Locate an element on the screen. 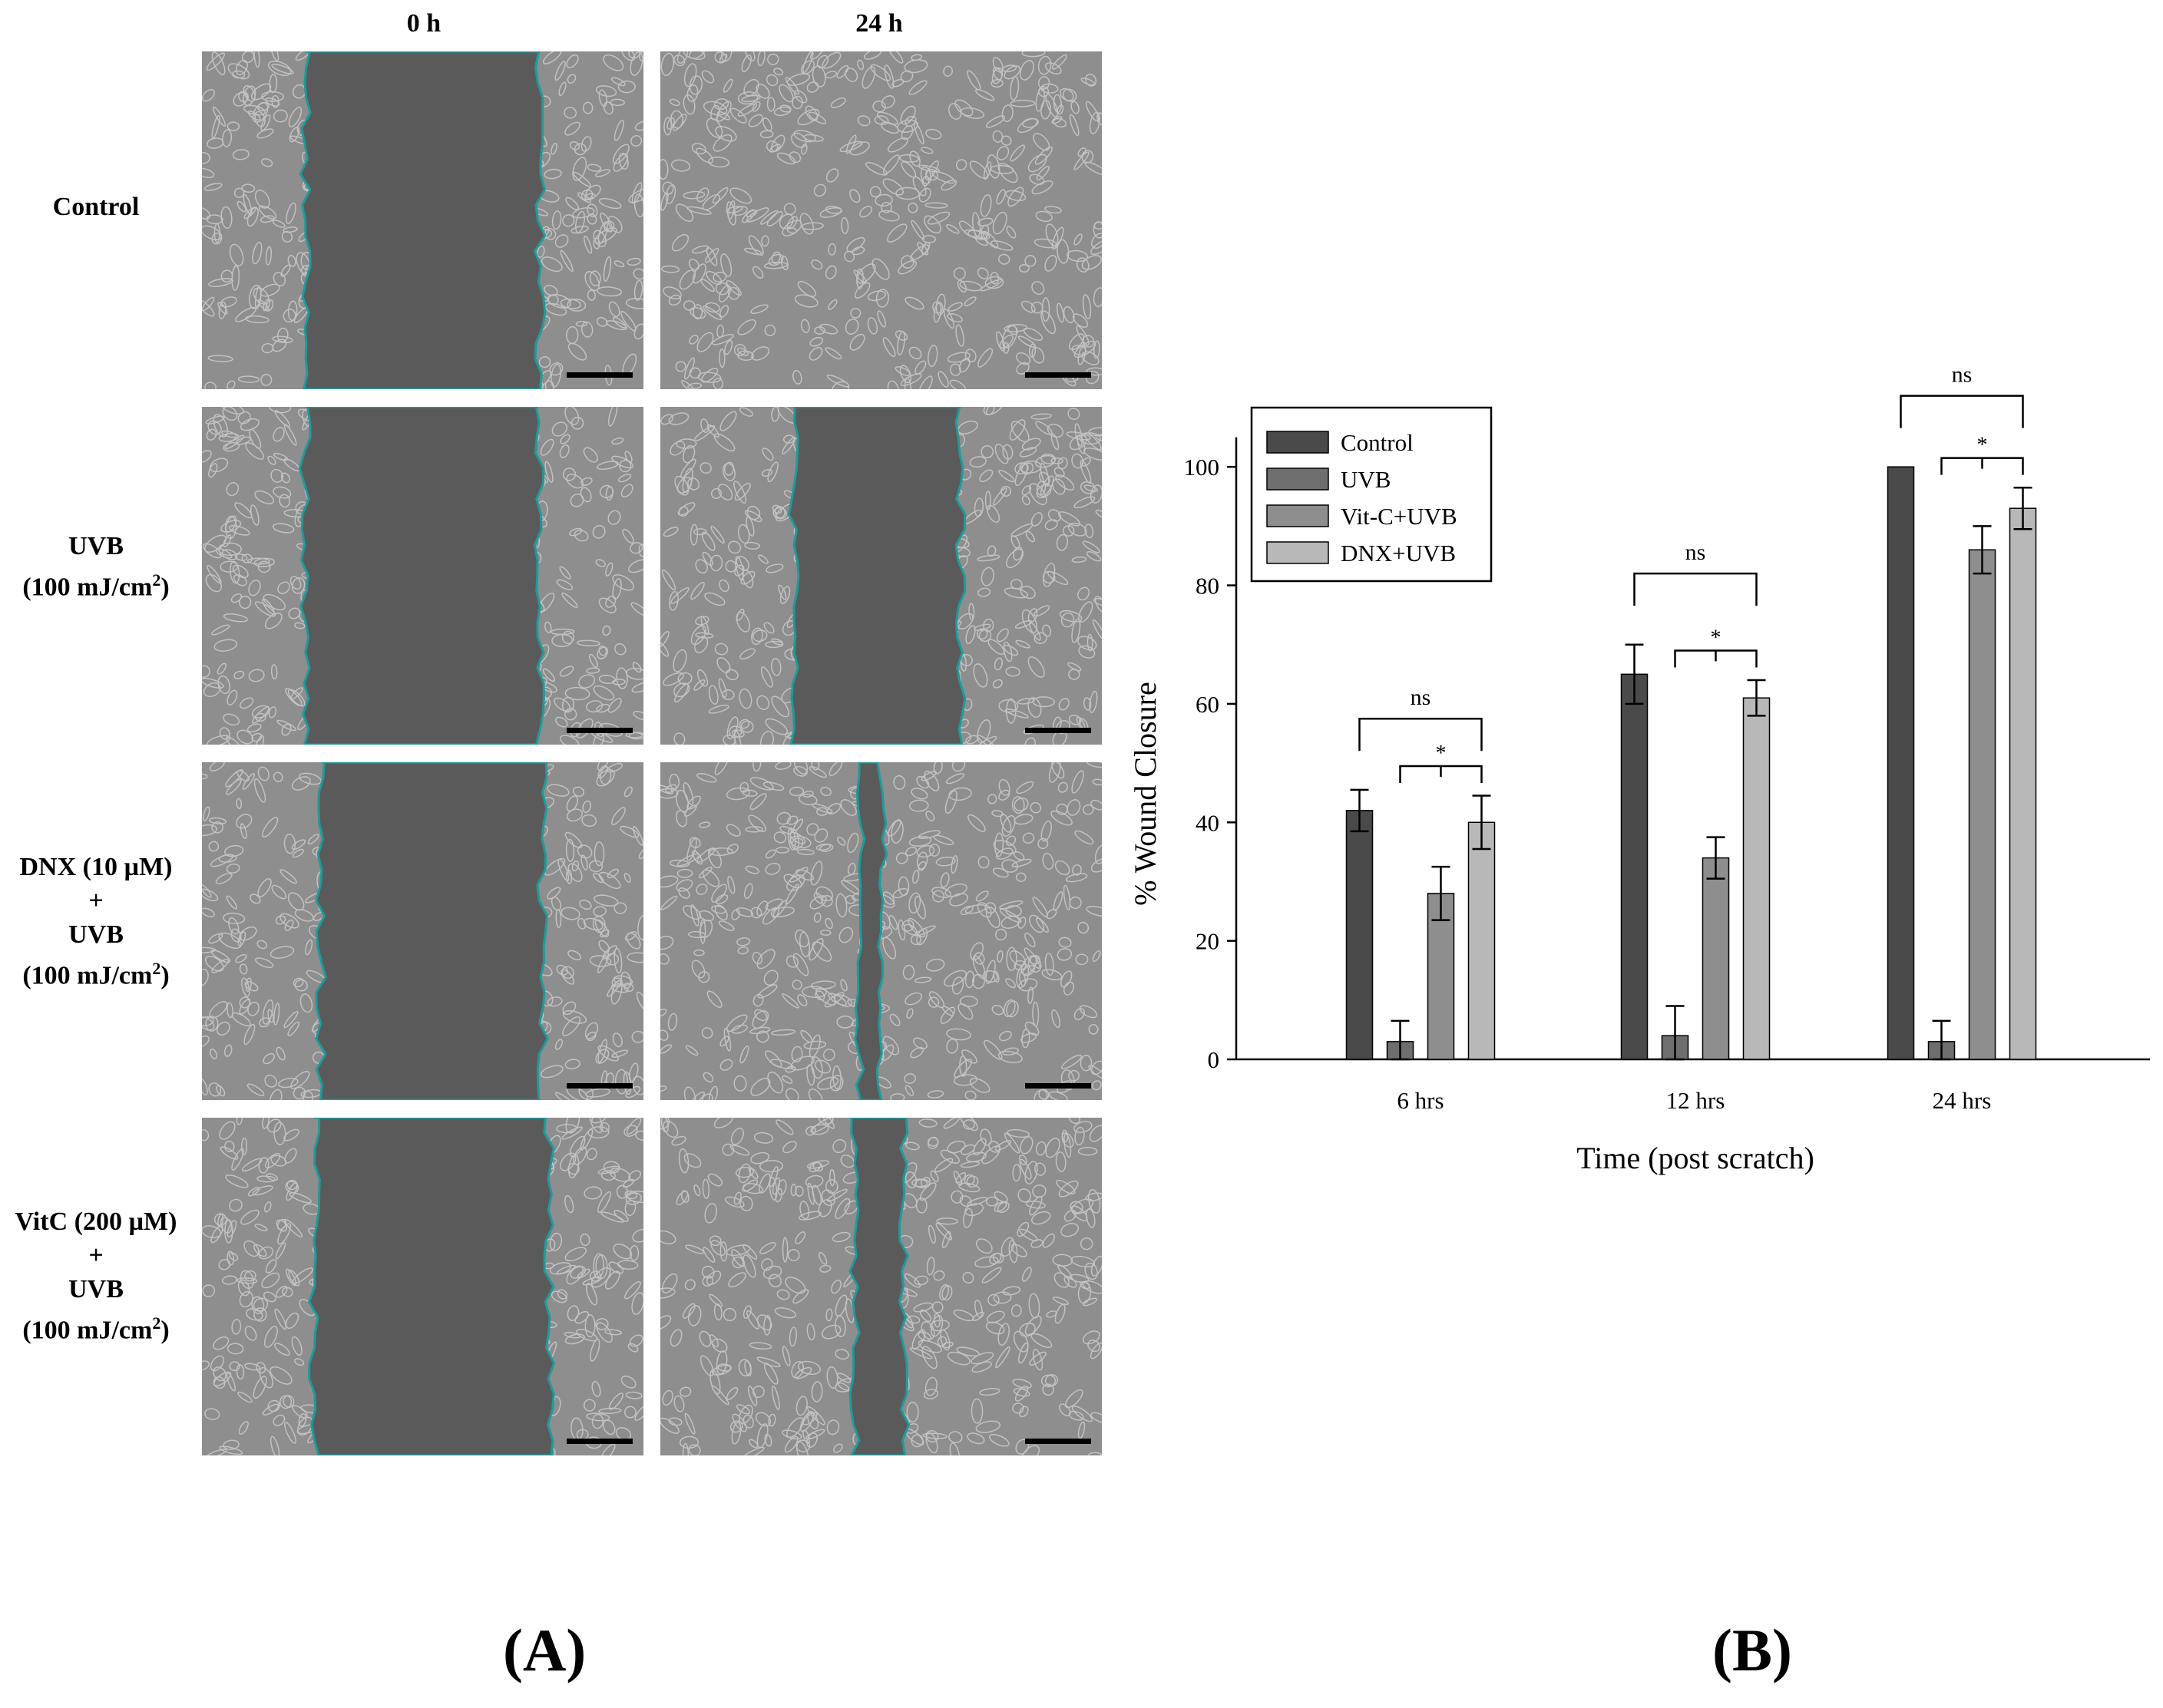  chart-annotations: ns * ns * ns * is located at coordinates (1691, 572).